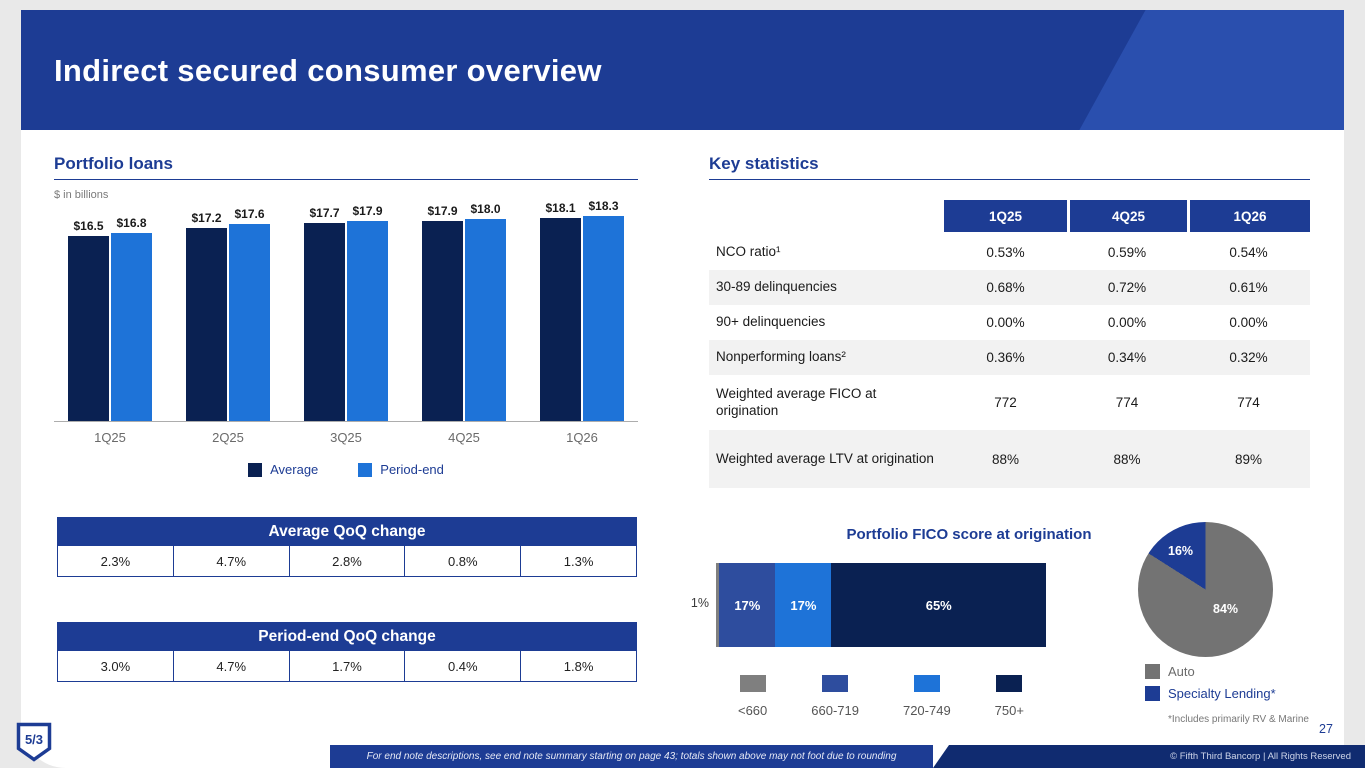 The image size is (1365, 768). What do you see at coordinates (699, 603) in the screenshot?
I see `fico-segment-label-outside: 1%` at bounding box center [699, 603].